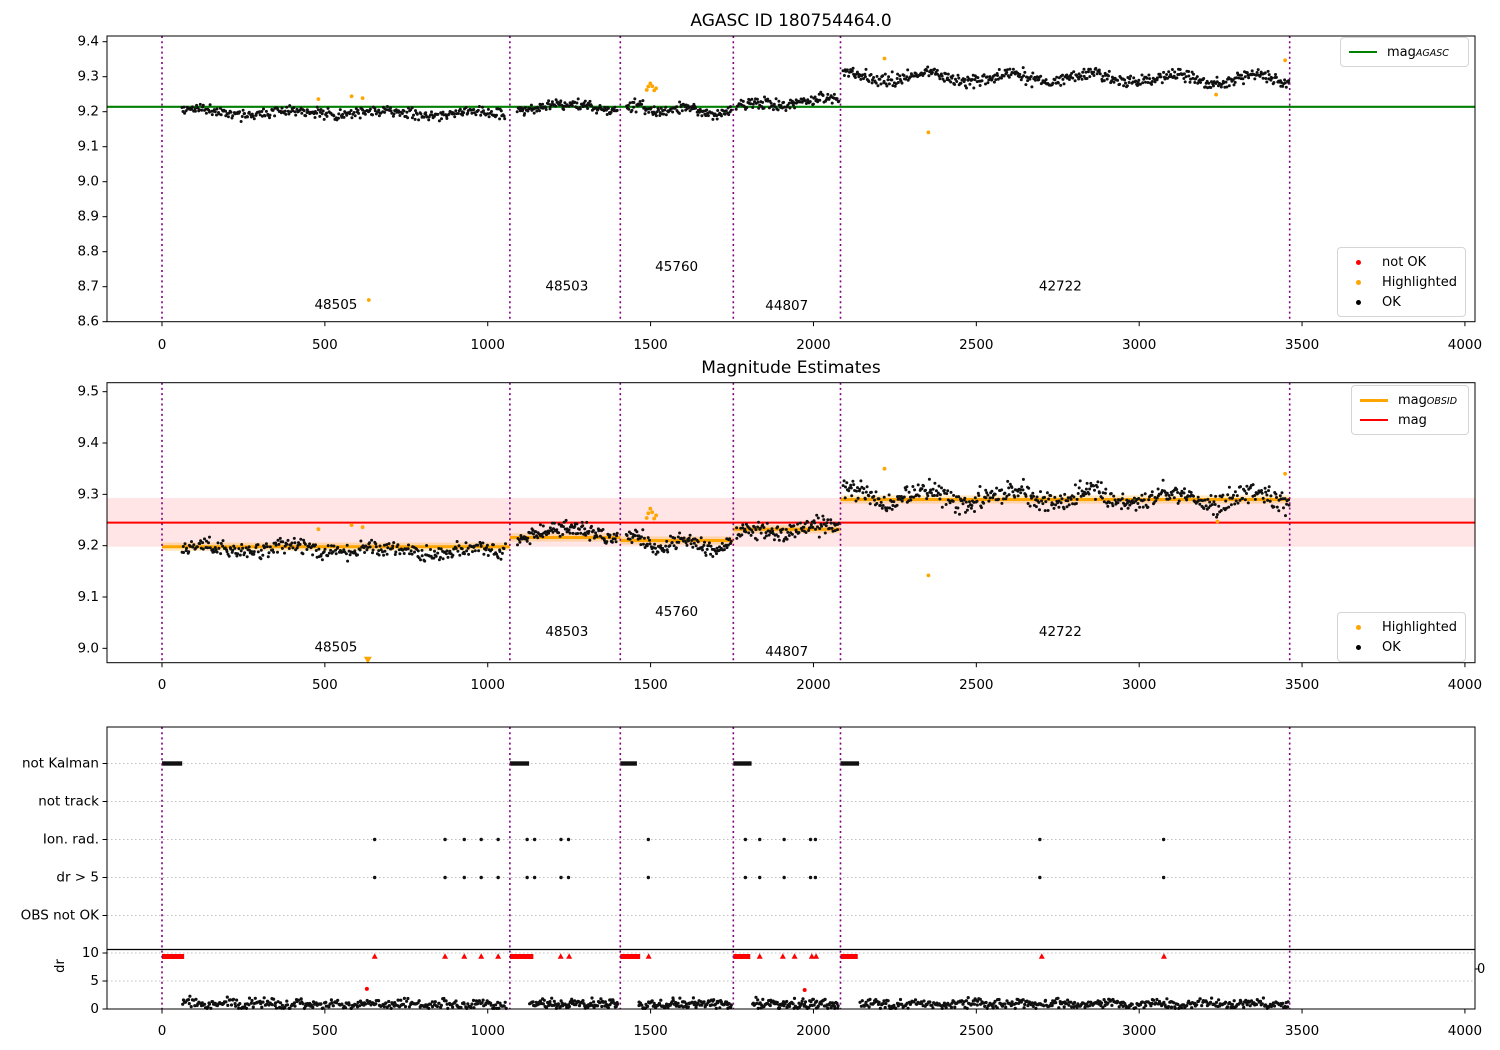 The width and height of the screenshot is (1500, 1050). What do you see at coordinates (71, 840) in the screenshot?
I see `flag-row-label: Ion. rad.` at bounding box center [71, 840].